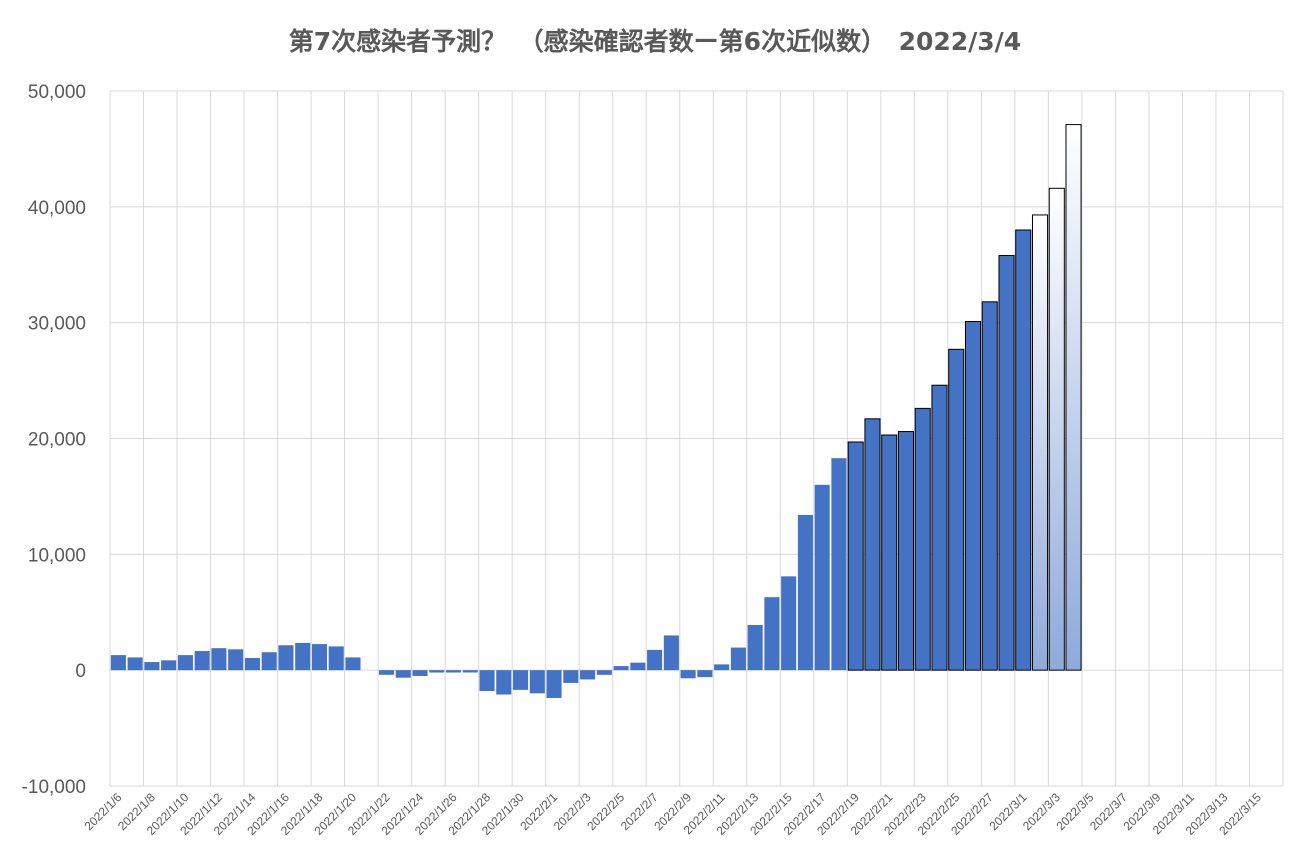  Describe the element at coordinates (54, 787) in the screenshot. I see `y-tick-label: -10,000` at that location.